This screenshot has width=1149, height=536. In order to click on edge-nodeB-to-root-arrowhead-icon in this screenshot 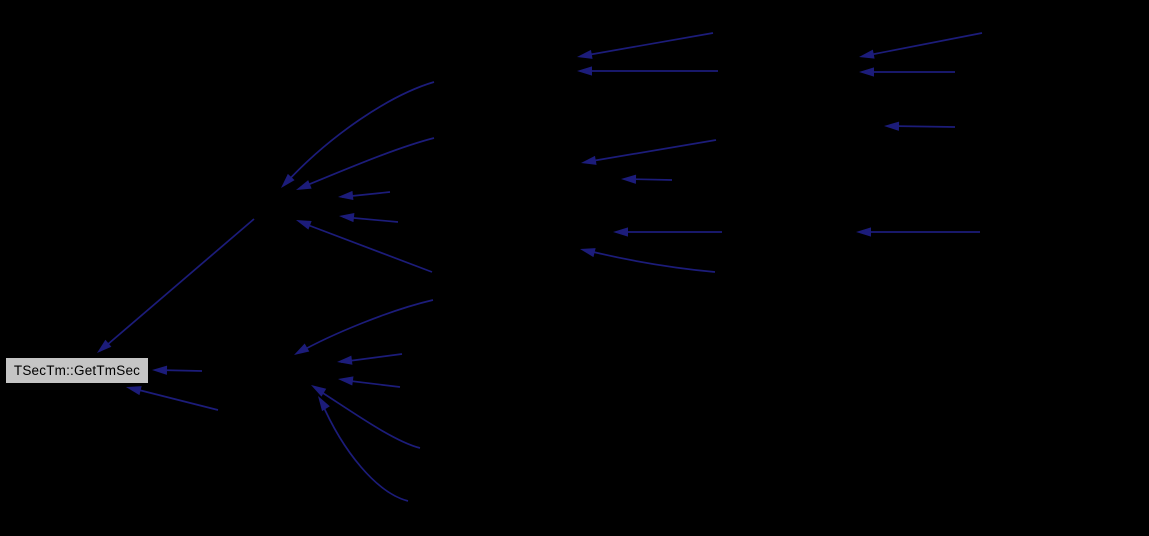, I will do `click(160, 370)`.